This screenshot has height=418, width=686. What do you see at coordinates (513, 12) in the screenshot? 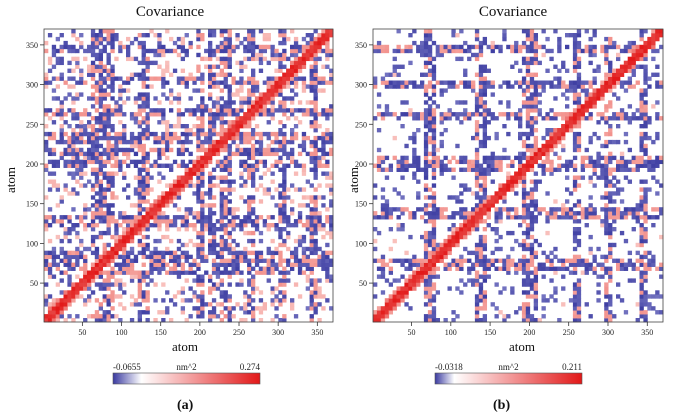
I see `chart-title-b: Covariance` at bounding box center [513, 12].